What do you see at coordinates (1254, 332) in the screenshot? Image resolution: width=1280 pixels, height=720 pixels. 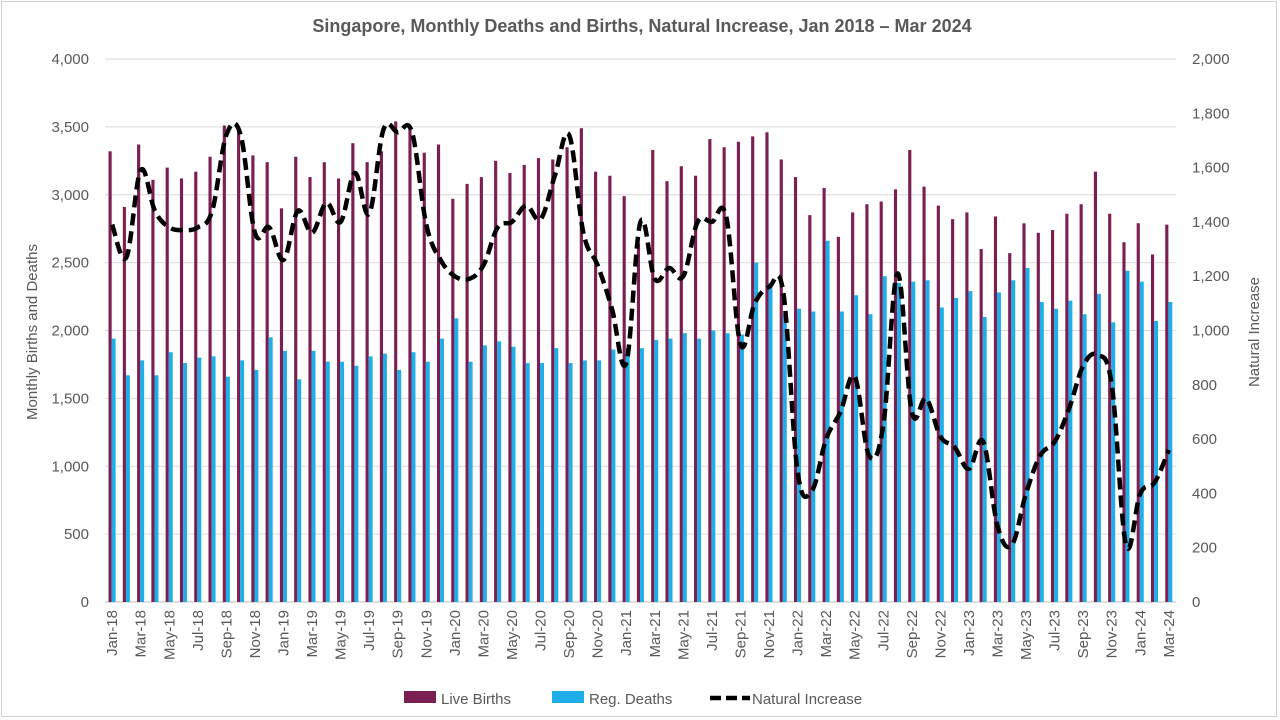 I see `right-axis-title: Natural Increase` at bounding box center [1254, 332].